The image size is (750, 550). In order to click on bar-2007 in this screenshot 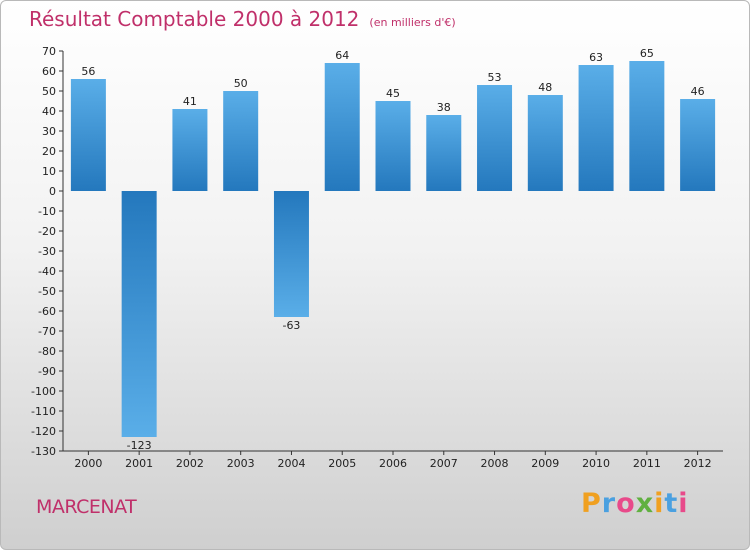, I will do `click(444, 153)`.